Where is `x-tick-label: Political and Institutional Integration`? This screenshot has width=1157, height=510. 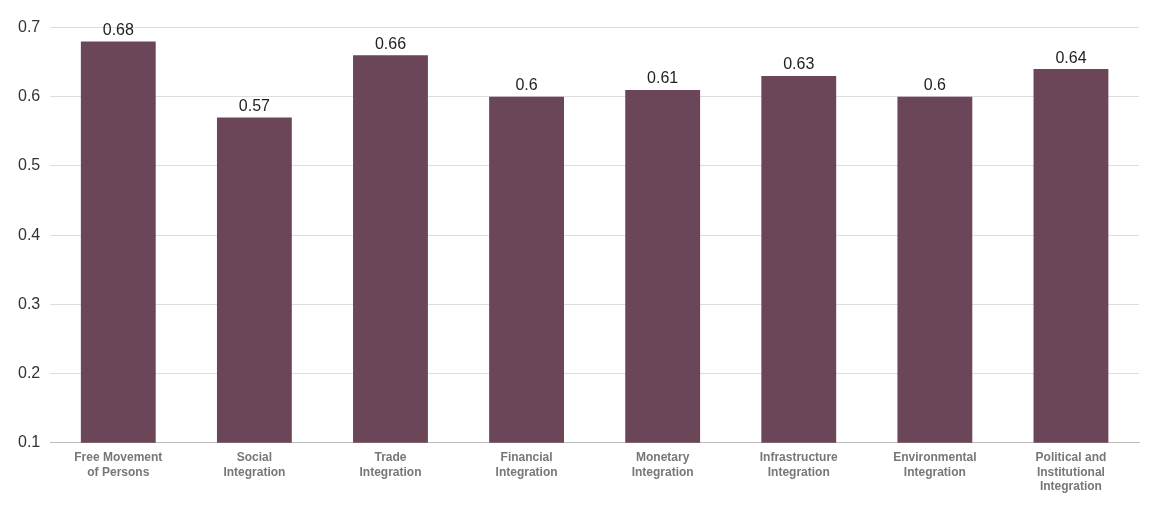
x-tick-label: Political and Institutional Integration is located at coordinates (1071, 472).